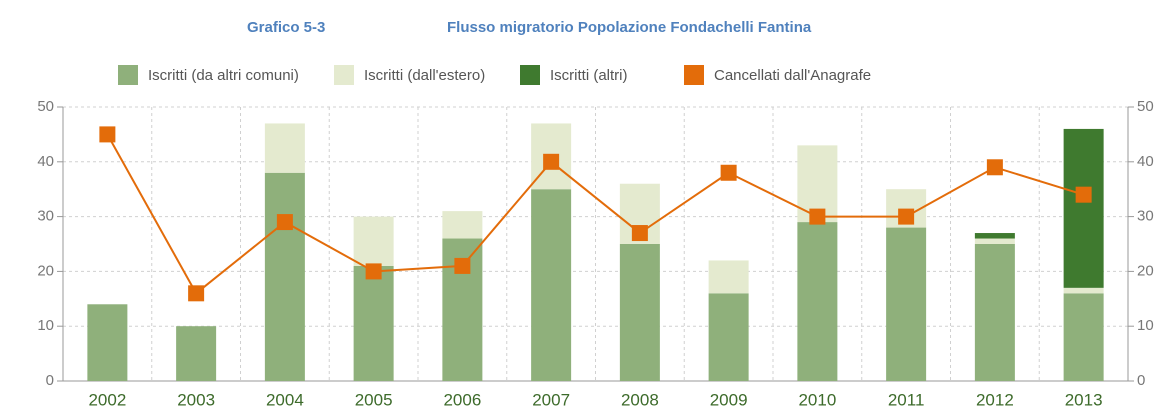  Describe the element at coordinates (50, 380) in the screenshot. I see `y-tick-label: 0` at that location.